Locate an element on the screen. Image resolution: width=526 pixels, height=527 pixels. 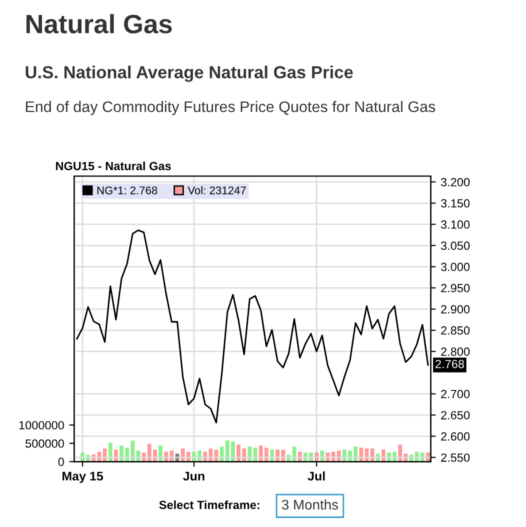
text: 2.768 is located at coordinates (450, 364).